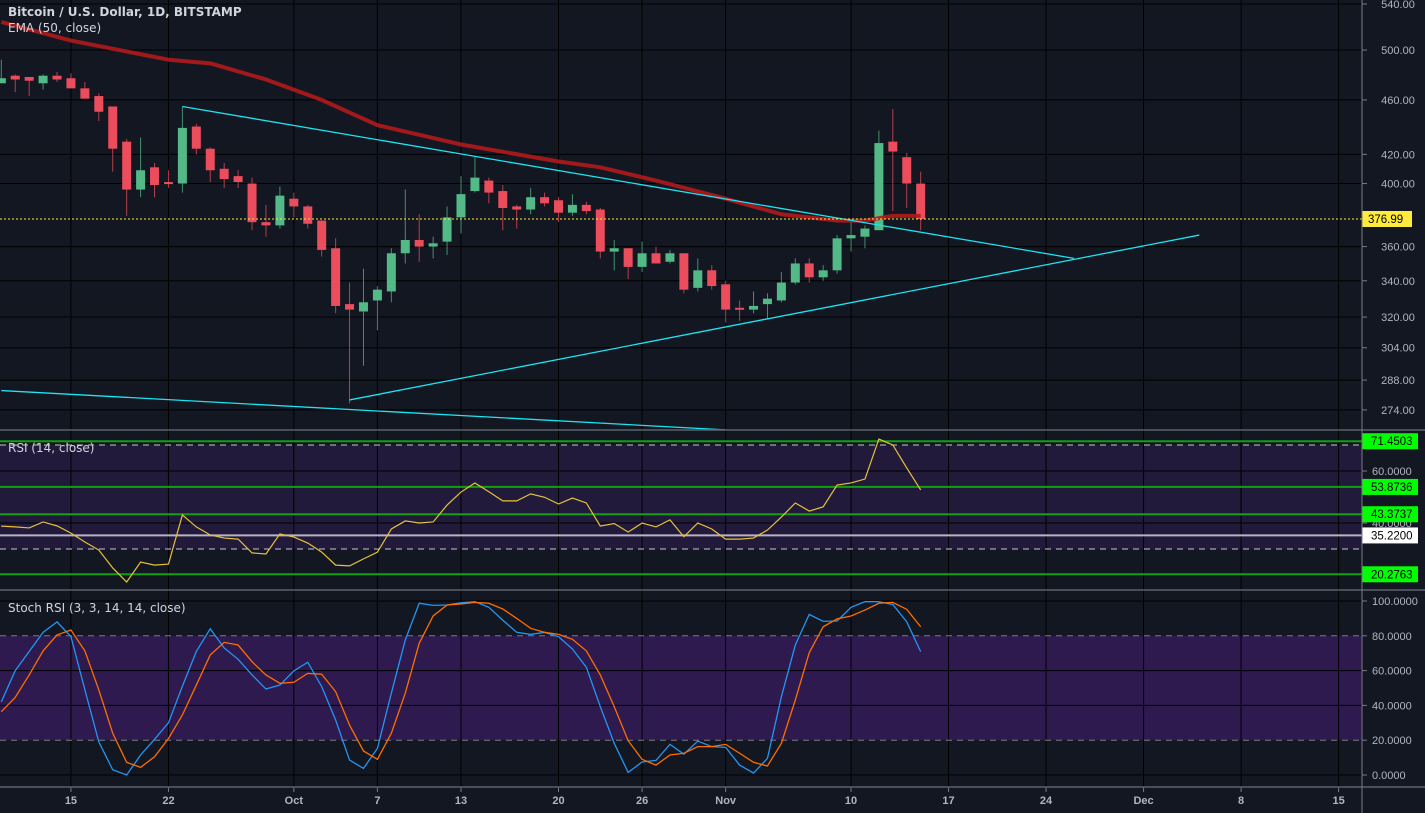  I want to click on stoch-axis-label: 60.0000, so click(1392, 672).